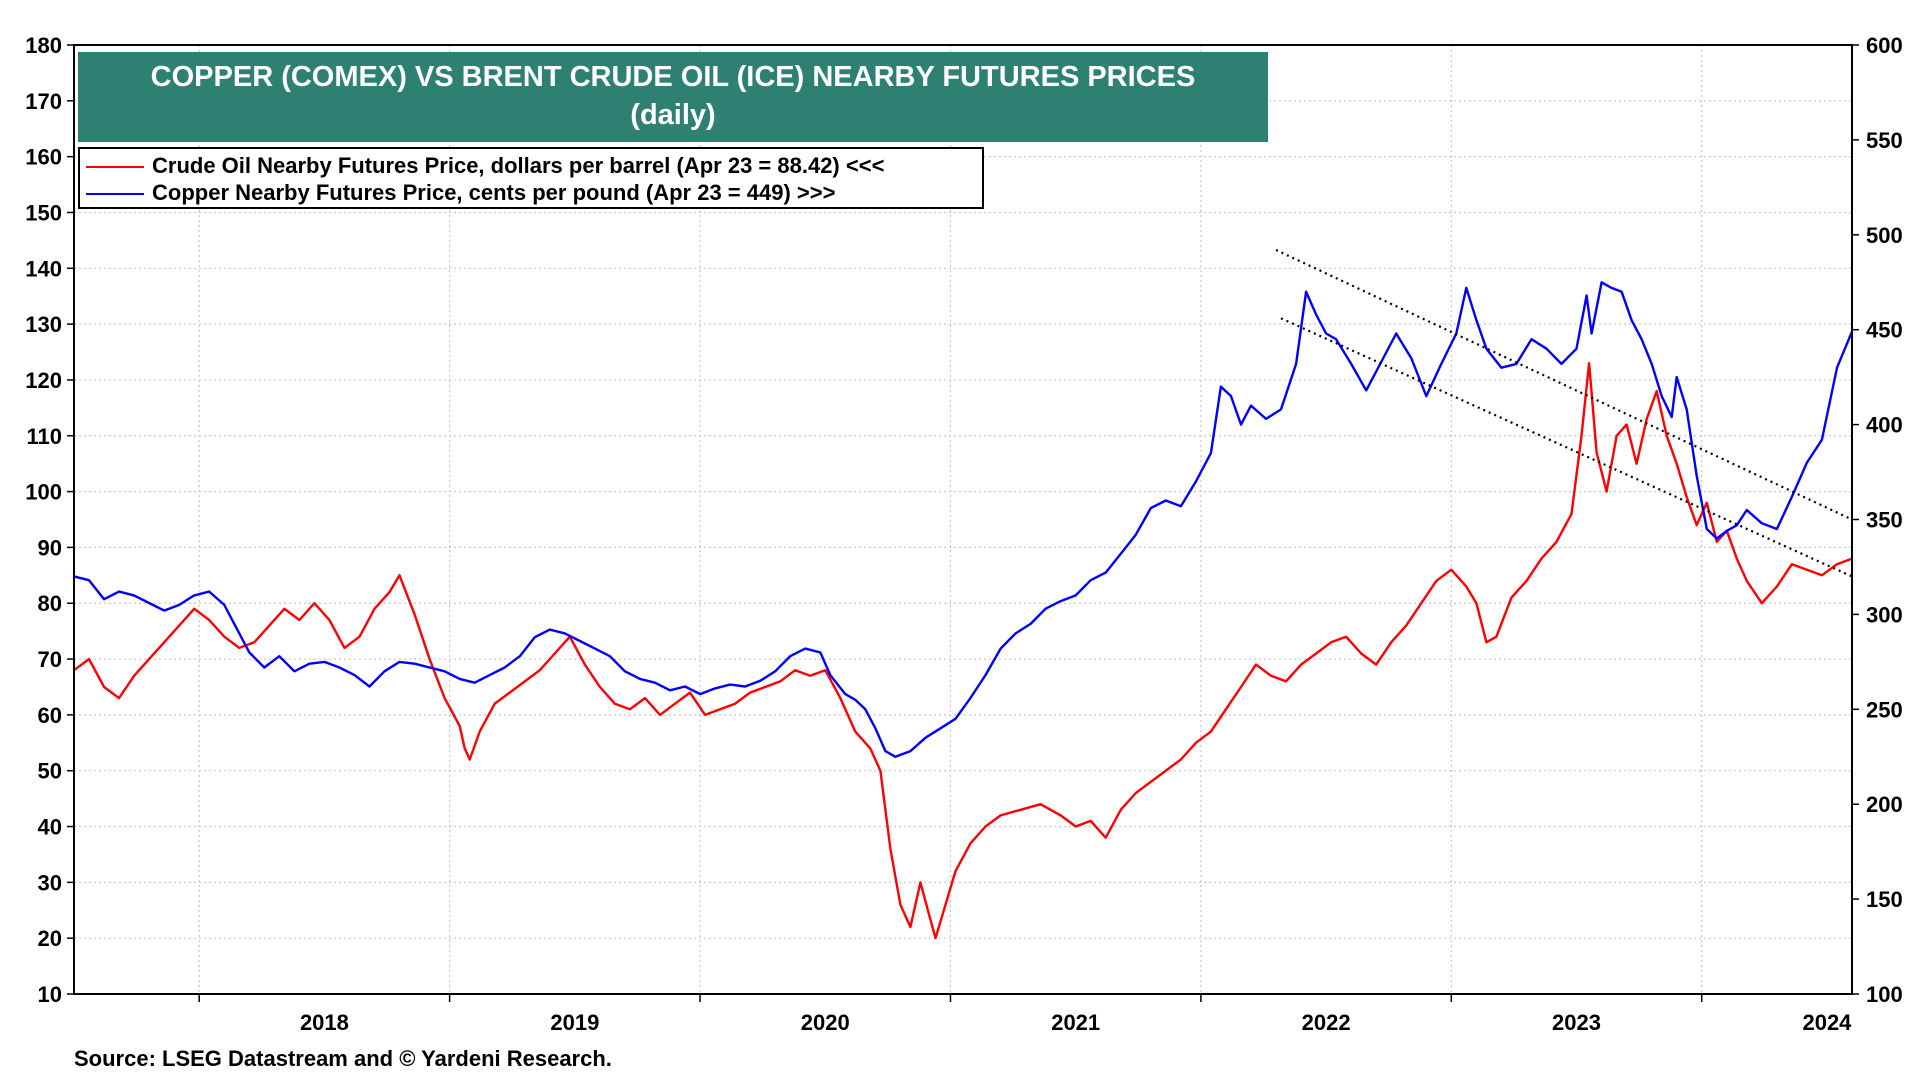  Describe the element at coordinates (1884, 804) in the screenshot. I see `y-right-tick-label: 200` at that location.